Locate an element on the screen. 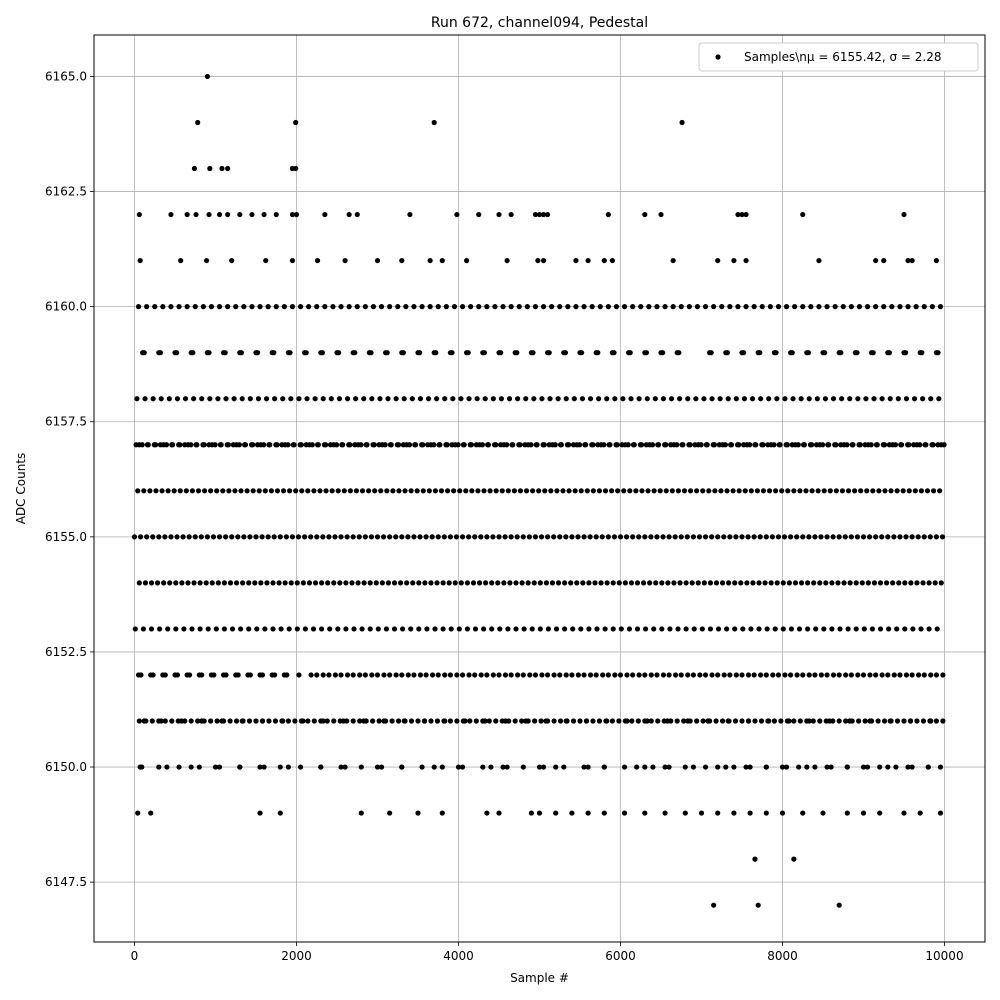  y-tick-label: 6157.5 is located at coordinates (66, 422).